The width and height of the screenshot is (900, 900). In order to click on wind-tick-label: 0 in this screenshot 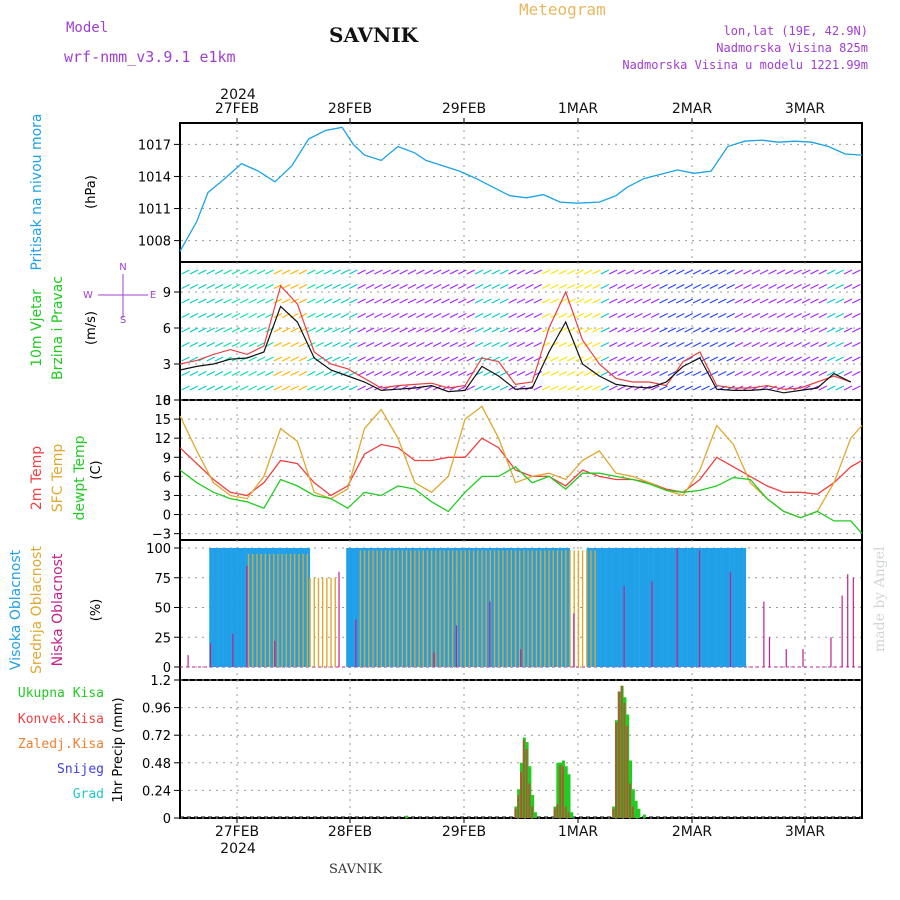, I will do `click(167, 401)`.